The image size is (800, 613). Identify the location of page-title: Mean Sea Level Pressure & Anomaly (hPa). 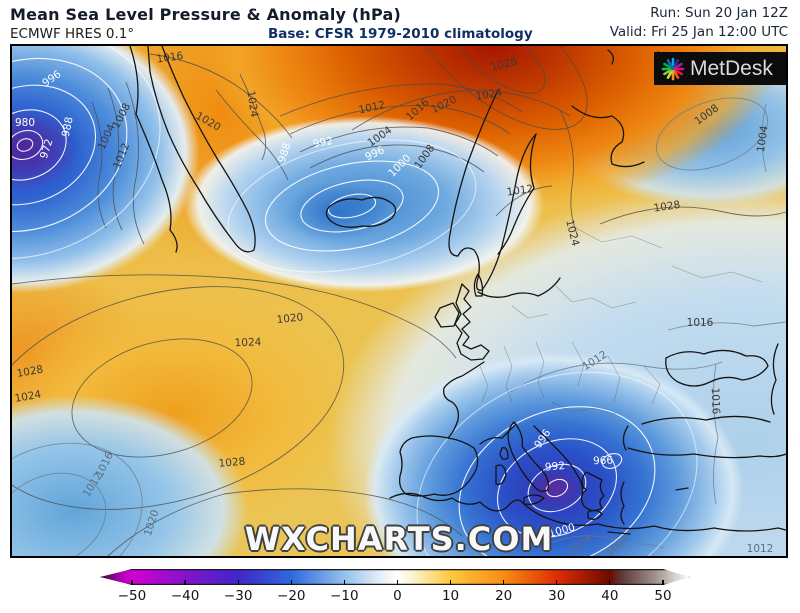
(206, 14).